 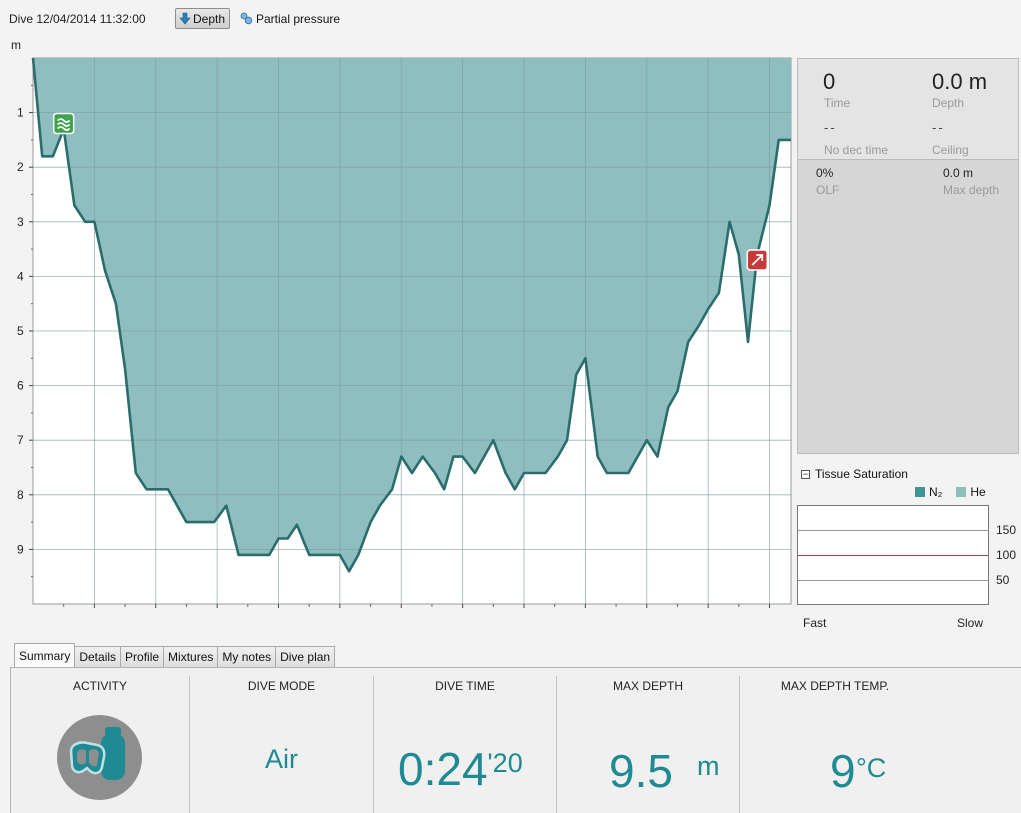 I want to click on slow-label: Slow, so click(x=970, y=623).